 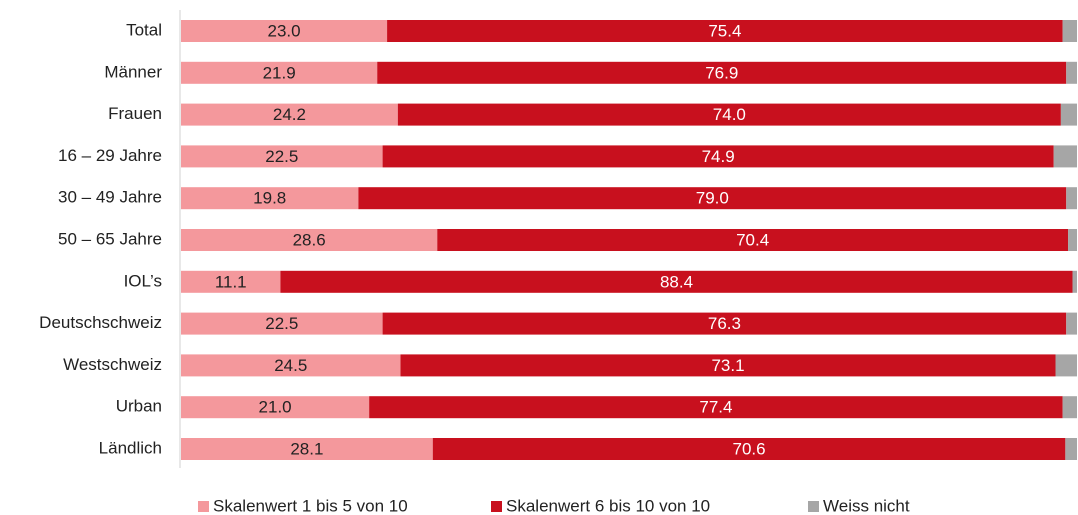 I want to click on value-label: 77.4, so click(x=715, y=407).